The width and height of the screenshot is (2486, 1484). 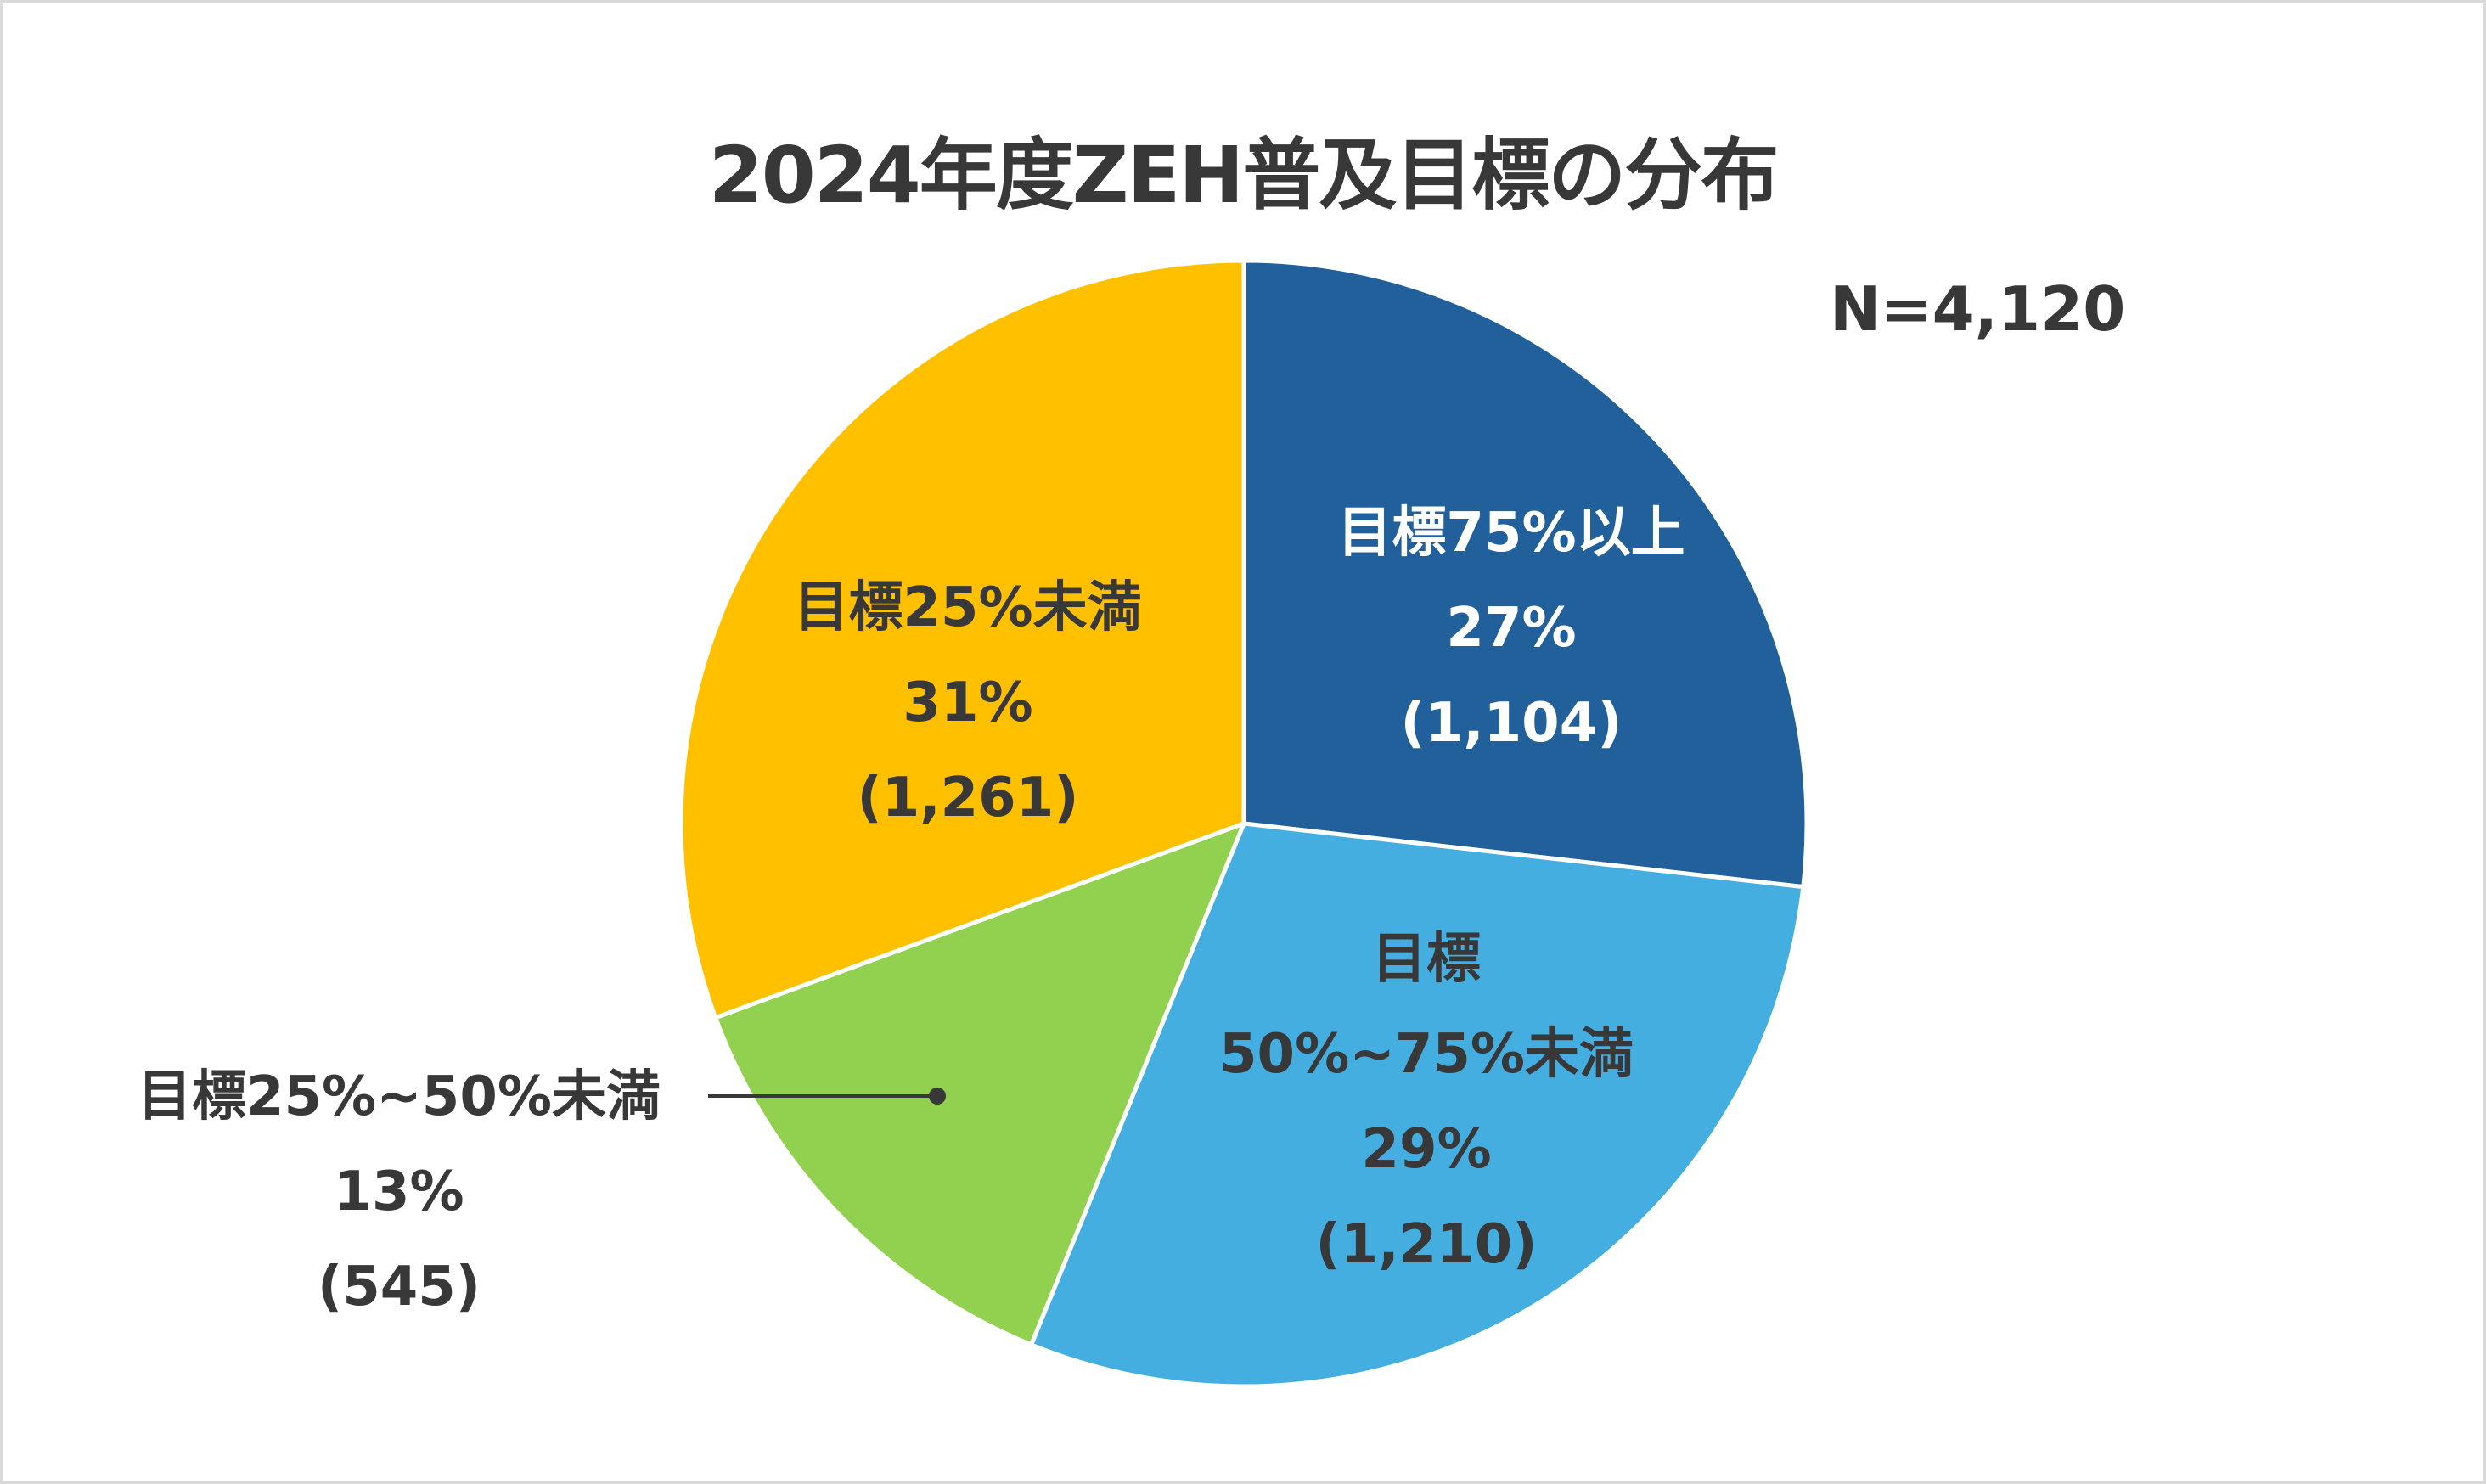 I want to click on chart-title: 2024年度ZEH普及目標の分布, so click(x=1244, y=175).